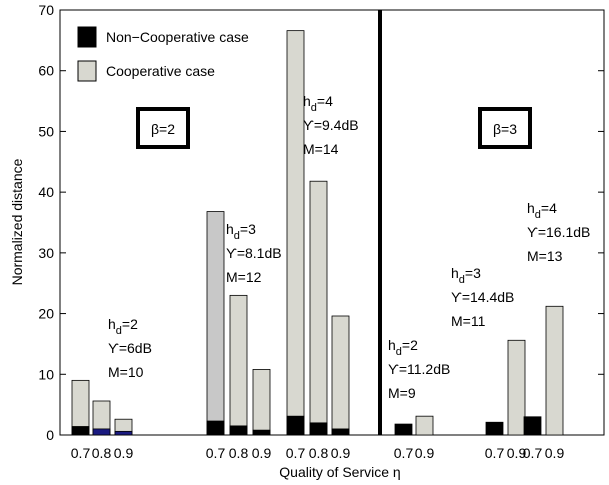 The image size is (609, 485). Describe the element at coordinates (160, 71) in the screenshot. I see `legend-label: Cooperative case` at that location.